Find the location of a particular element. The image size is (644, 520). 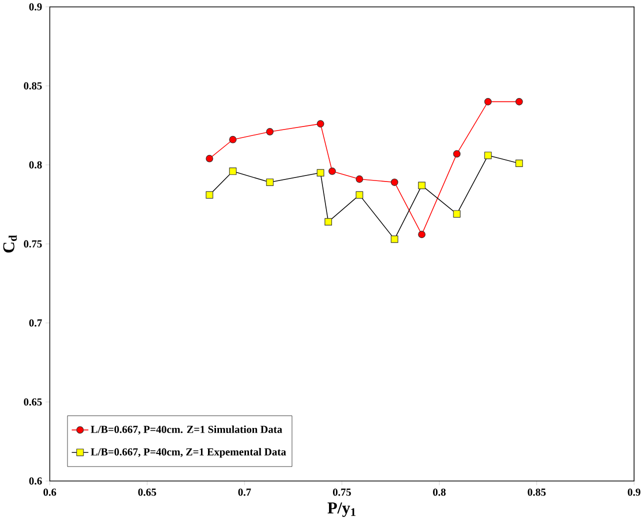

y-tick-label: 0.7 is located at coordinates (35, 322).